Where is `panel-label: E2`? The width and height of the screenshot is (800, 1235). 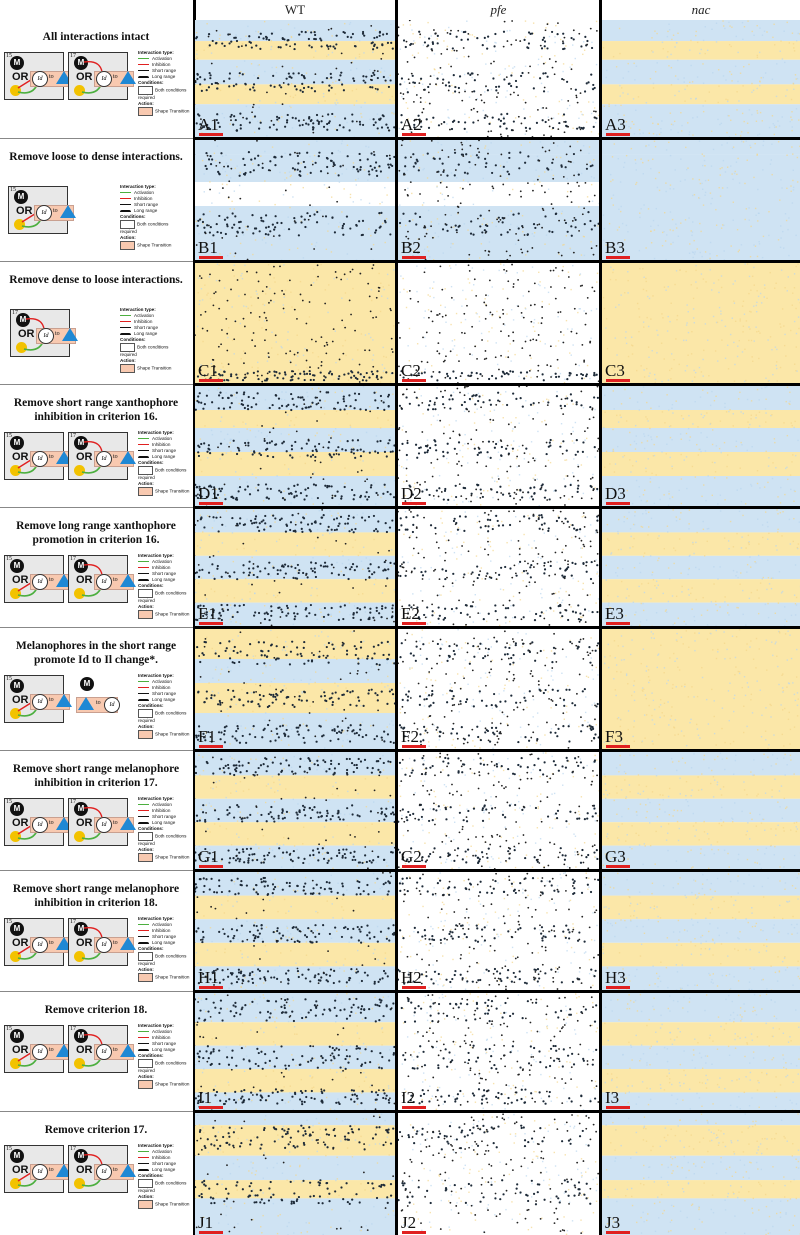 panel-label: E2 is located at coordinates (410, 613).